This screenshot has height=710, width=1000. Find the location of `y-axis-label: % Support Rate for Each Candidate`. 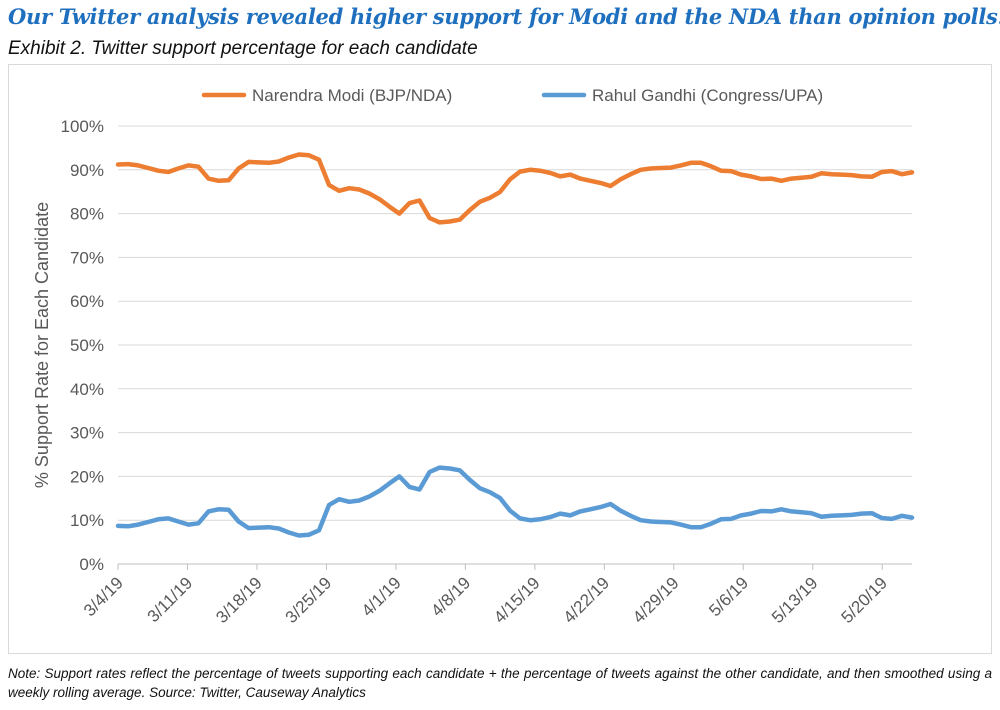

y-axis-label: % Support Rate for Each Candidate is located at coordinates (42, 345).